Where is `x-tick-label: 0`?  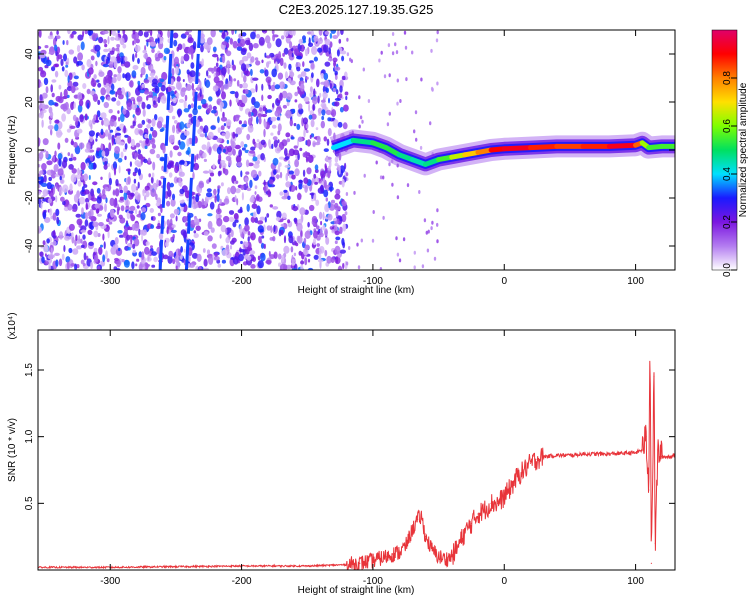 x-tick-label: 0 is located at coordinates (504, 281).